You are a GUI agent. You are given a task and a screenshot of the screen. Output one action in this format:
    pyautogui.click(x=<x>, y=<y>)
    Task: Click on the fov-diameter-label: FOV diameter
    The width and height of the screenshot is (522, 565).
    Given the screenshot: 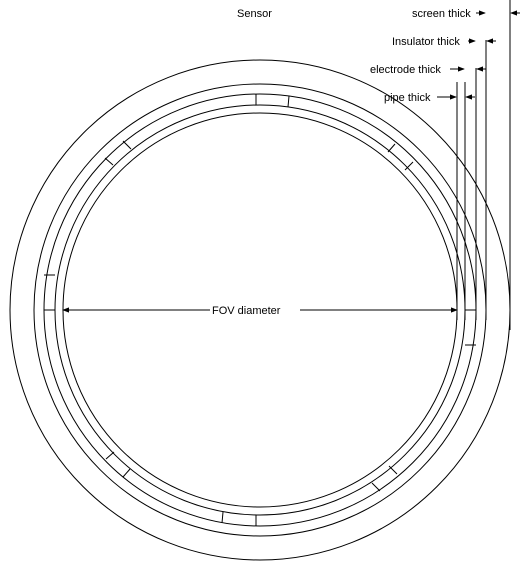 What is the action you would take?
    pyautogui.click(x=246, y=311)
    